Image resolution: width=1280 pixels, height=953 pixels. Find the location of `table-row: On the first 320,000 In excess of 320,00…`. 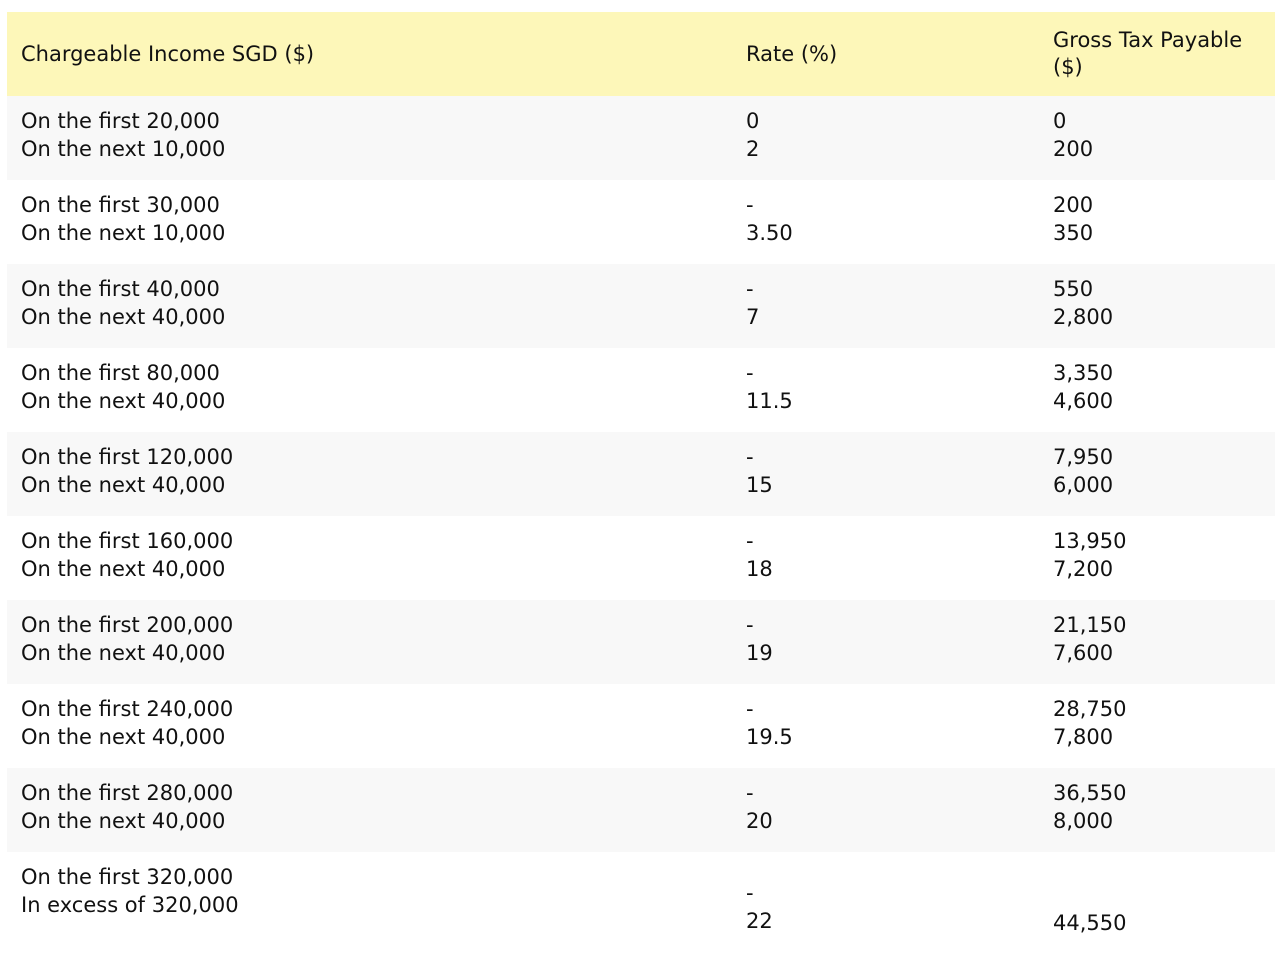

table-row: On the first 320,000 In excess of 320,00… is located at coordinates (641, 902).